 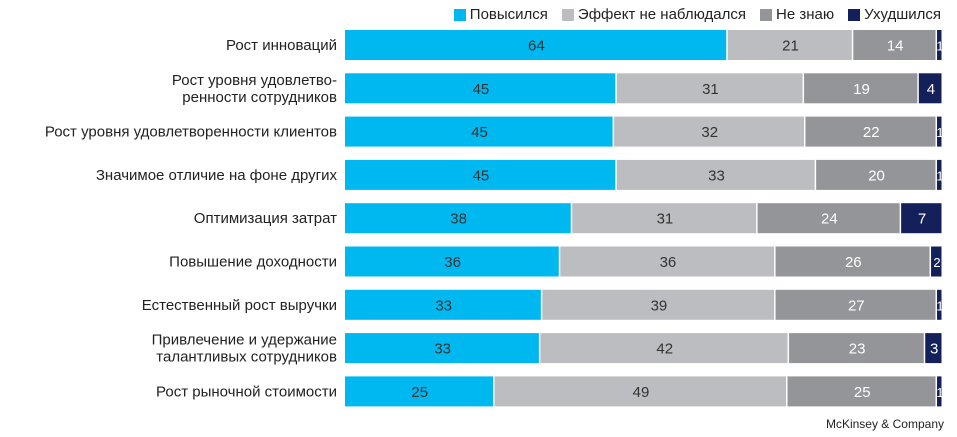 What do you see at coordinates (253, 262) in the screenshot?
I see `category-label: Повышение доходности` at bounding box center [253, 262].